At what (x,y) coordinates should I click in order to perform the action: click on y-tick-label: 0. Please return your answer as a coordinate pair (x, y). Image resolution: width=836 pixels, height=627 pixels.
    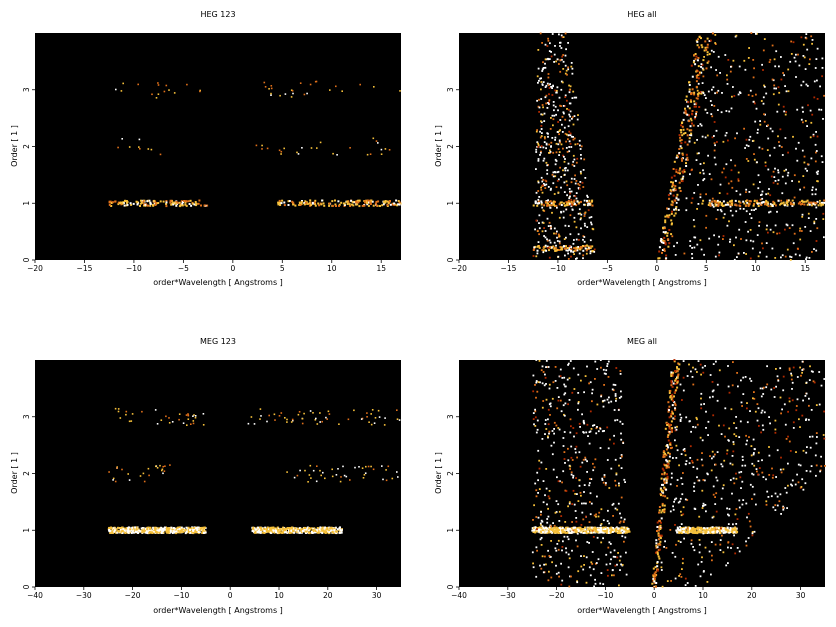
    Looking at the image, I should click on (26, 259).